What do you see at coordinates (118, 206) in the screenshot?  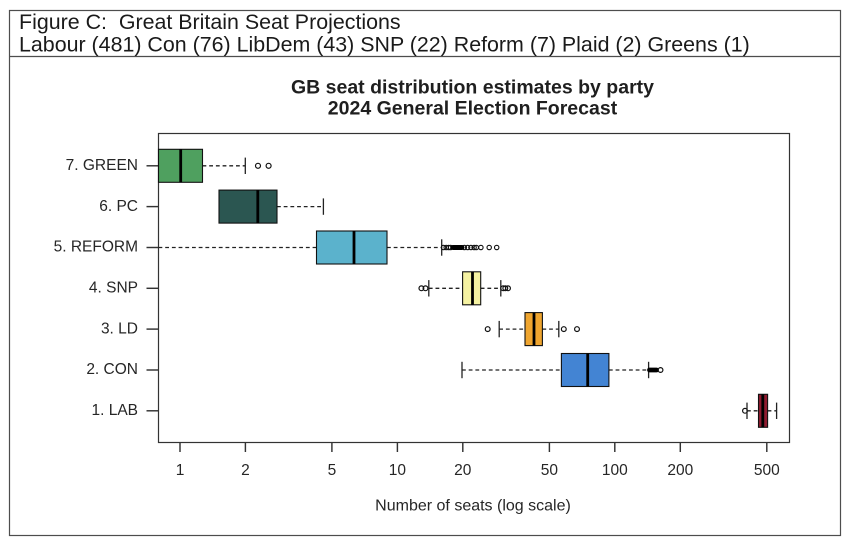 I see `svg-text: 6. PC` at bounding box center [118, 206].